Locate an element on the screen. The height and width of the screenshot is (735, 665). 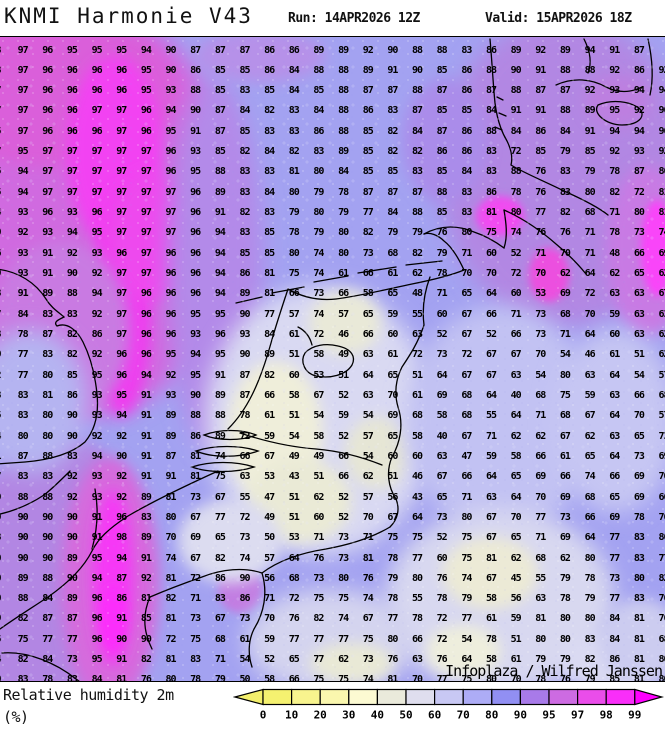
grid-value: 74 is located at coordinates (343, 619).